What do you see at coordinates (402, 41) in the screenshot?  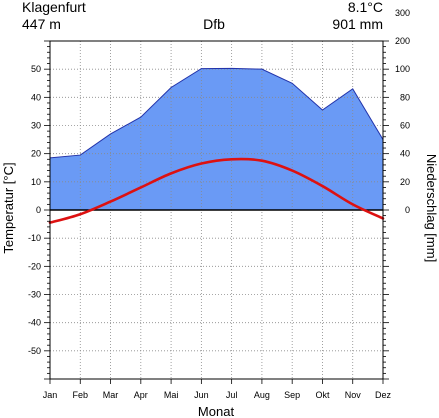 I see `right-tick-label: 200` at bounding box center [402, 41].